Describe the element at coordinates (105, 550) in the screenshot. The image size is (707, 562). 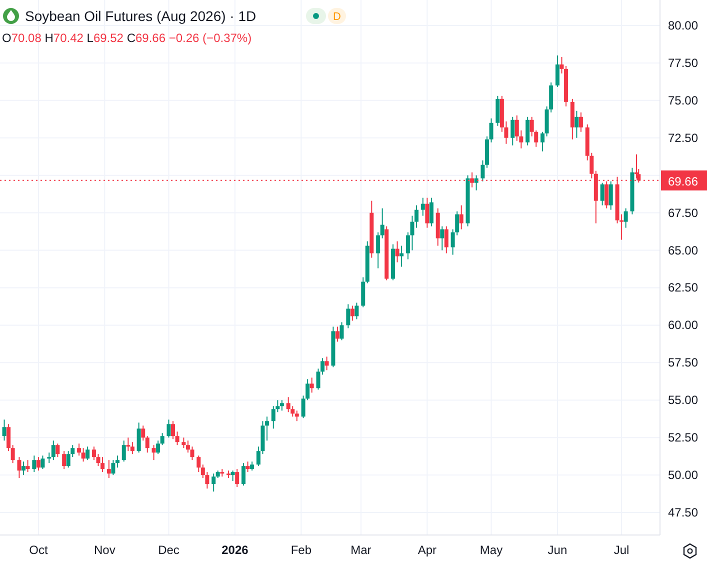
I see `x-tick-label: Nov` at that location.